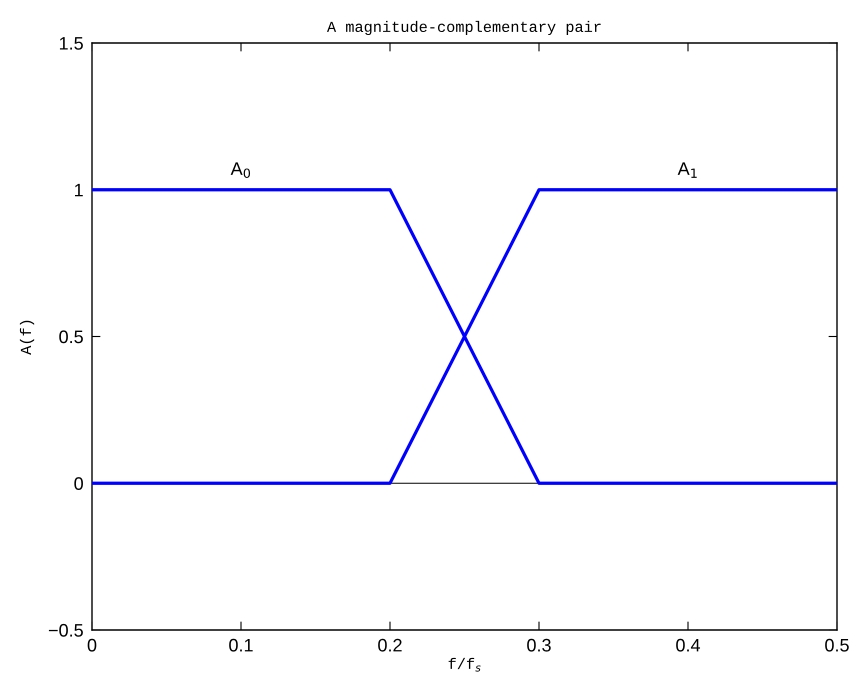  Describe the element at coordinates (463, 28) in the screenshot. I see `chart-title: A magnitude-complementary pair` at that location.